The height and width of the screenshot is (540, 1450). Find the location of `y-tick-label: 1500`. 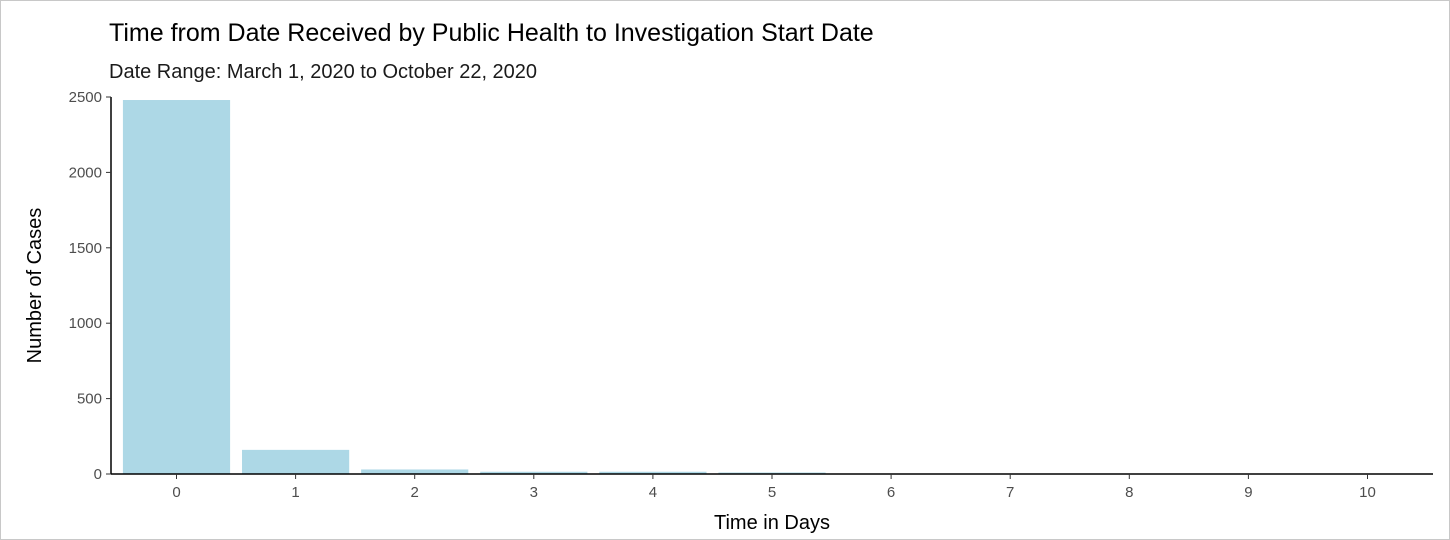

y-tick-label: 1500 is located at coordinates (85, 248).